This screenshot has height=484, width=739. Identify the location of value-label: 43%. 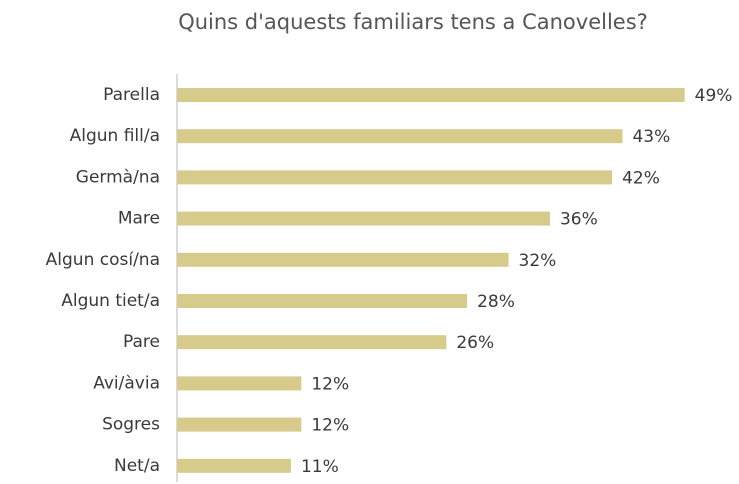
(651, 137).